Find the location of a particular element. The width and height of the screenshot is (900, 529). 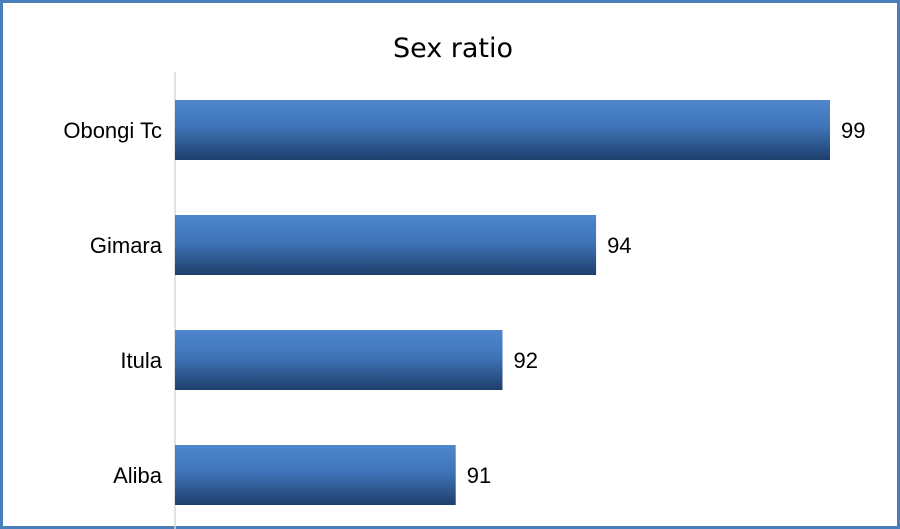

bar-obongi-tc is located at coordinates (502, 130).